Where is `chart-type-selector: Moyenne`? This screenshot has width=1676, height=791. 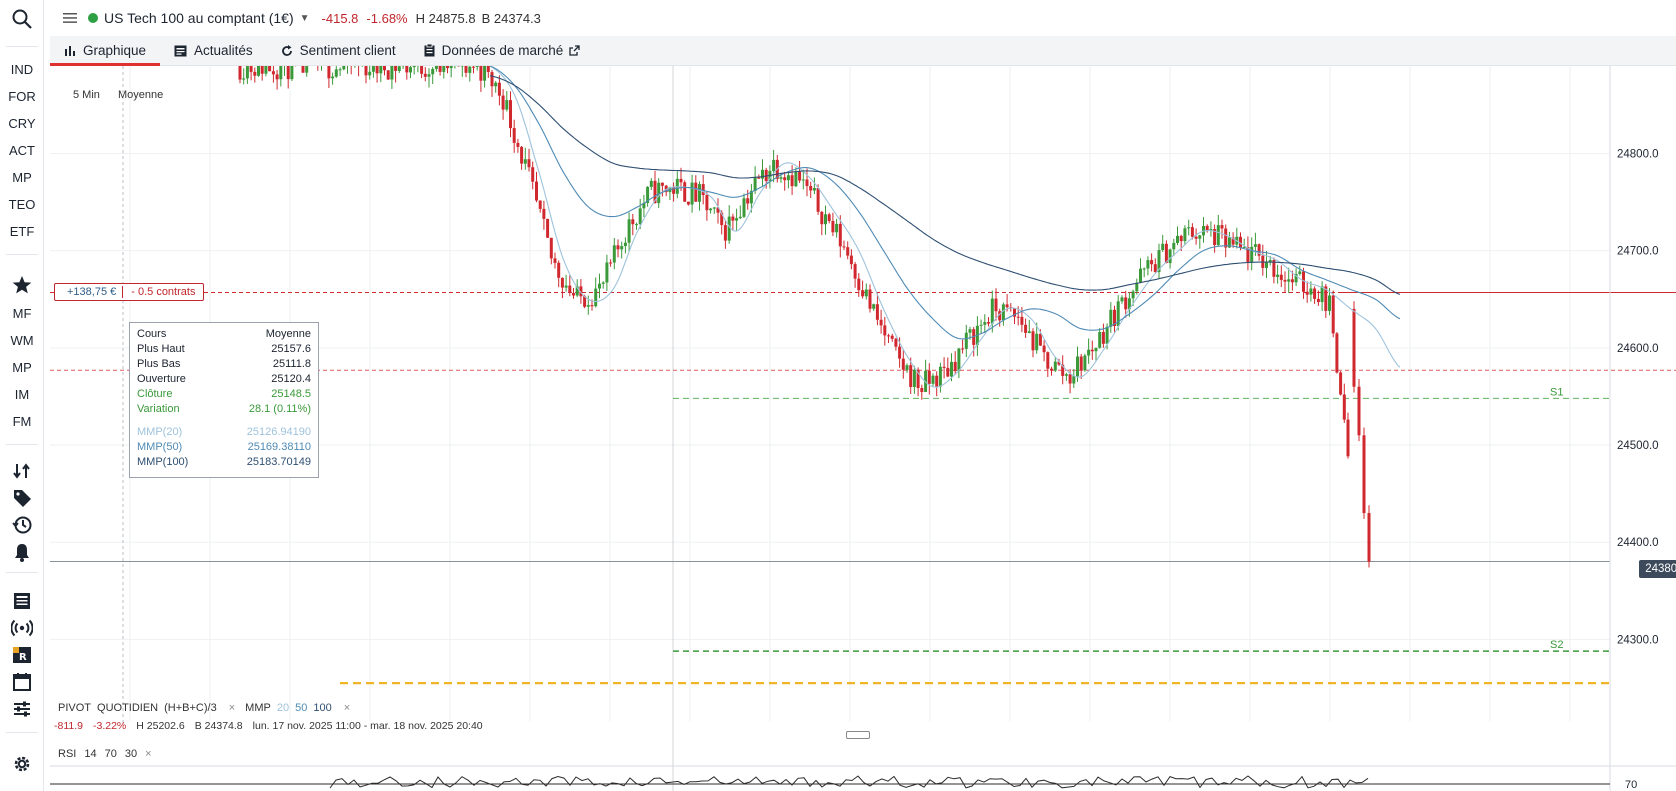 chart-type-selector: Moyenne is located at coordinates (141, 95).